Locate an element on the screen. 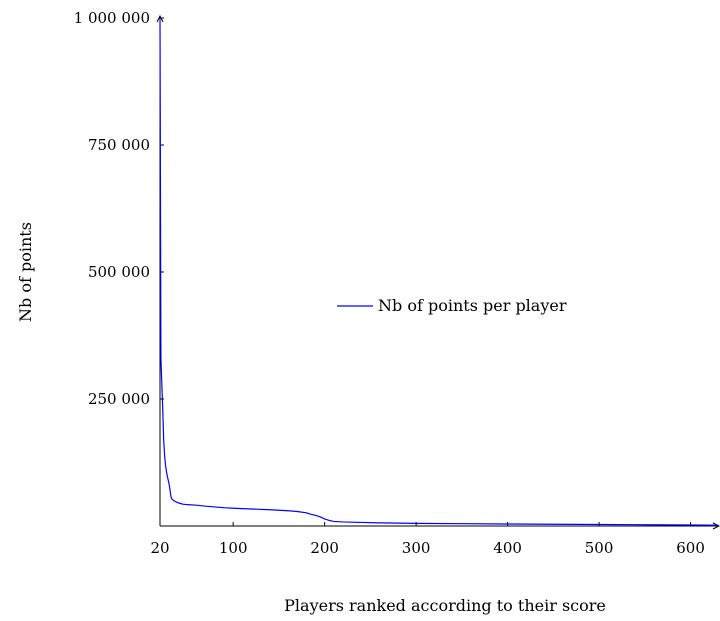 Image resolution: width=720 pixels, height=621 pixels. x-tick-label: 100 is located at coordinates (233, 548).